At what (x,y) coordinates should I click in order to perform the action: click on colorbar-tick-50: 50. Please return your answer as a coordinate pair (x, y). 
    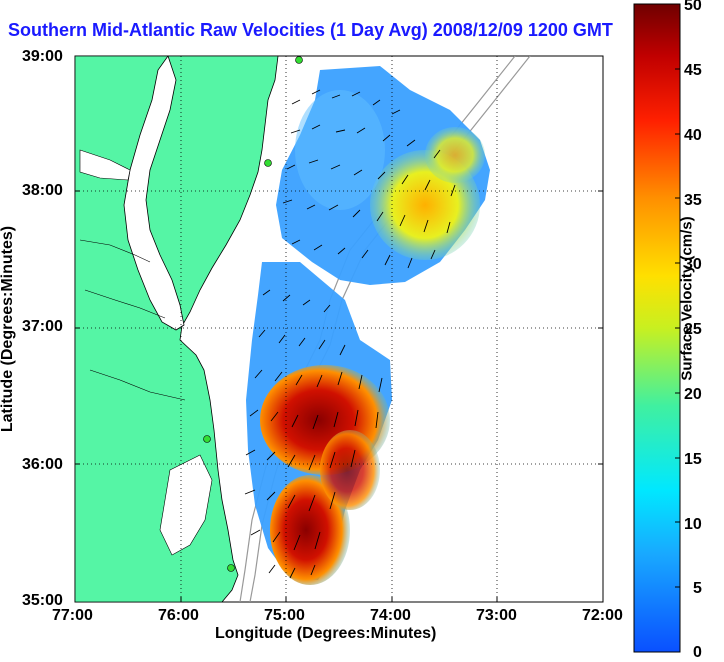
    Looking at the image, I should click on (693, 7).